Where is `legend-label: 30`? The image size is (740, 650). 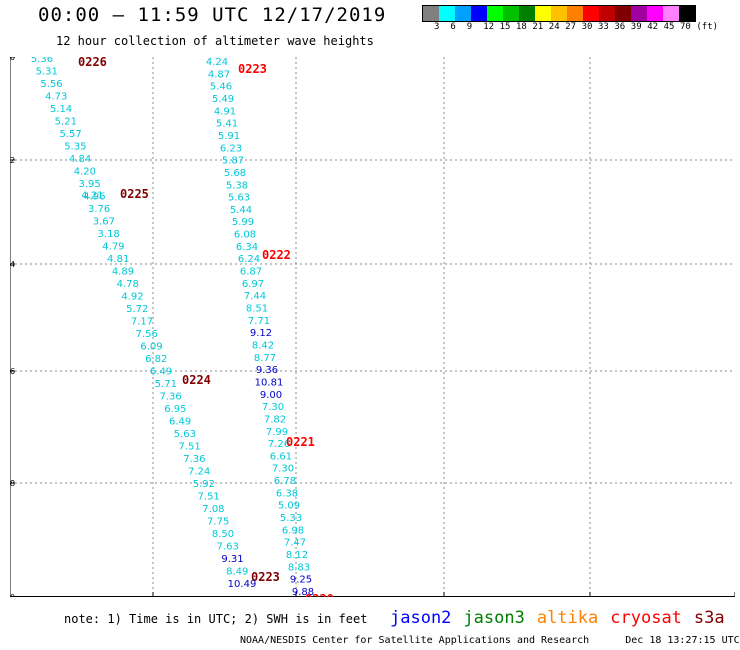 legend-label: 30 is located at coordinates (587, 27).